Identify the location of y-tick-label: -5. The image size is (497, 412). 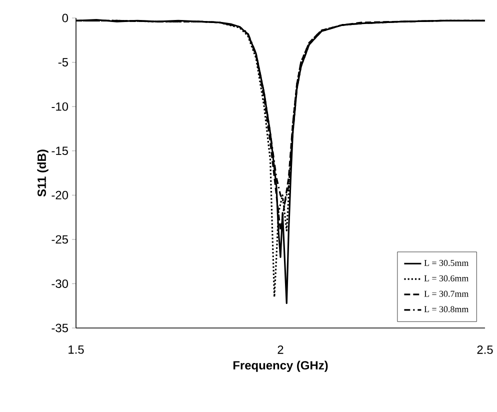
(63, 62).